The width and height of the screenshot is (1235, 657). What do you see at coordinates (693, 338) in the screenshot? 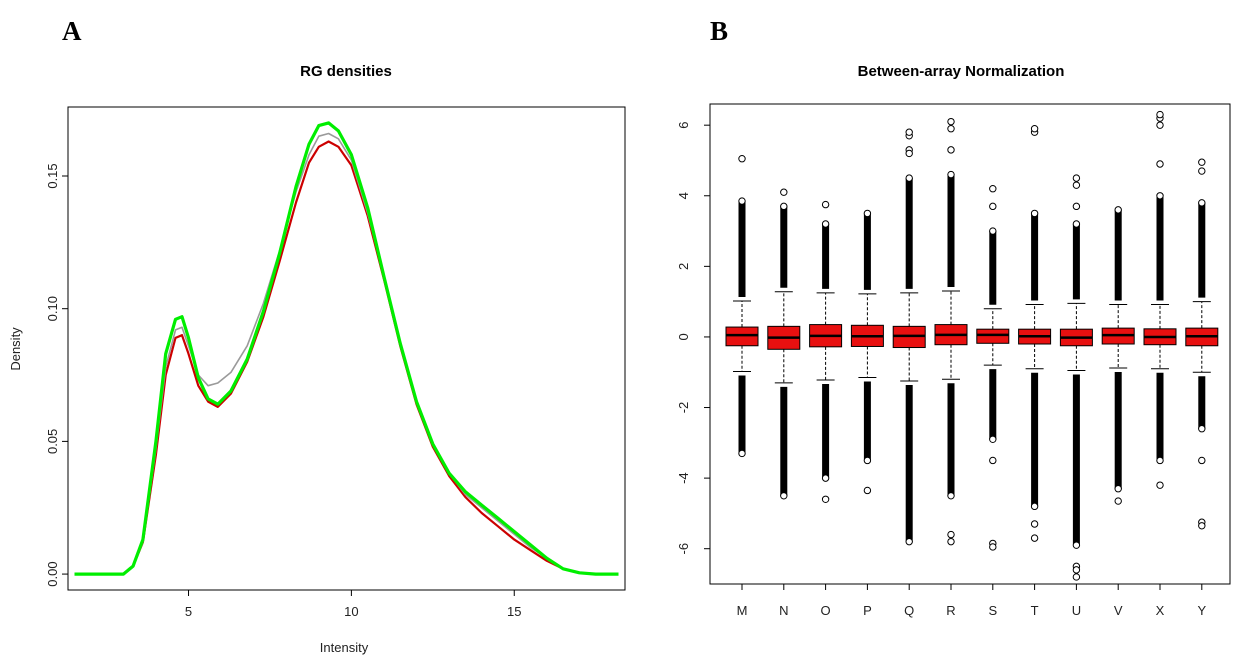
I see `chart-b-y-axis: -6 -4 -2 0 2 4 6` at bounding box center [693, 338].